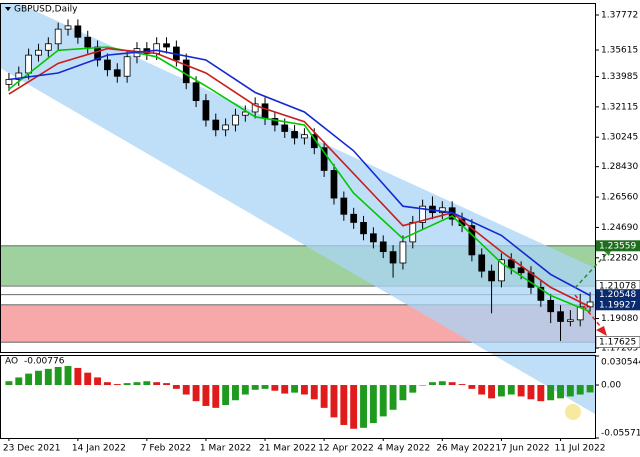 The width and height of the screenshot is (640, 457). What do you see at coordinates (592, 269) in the screenshot?
I see `up-arrow` at bounding box center [592, 269].